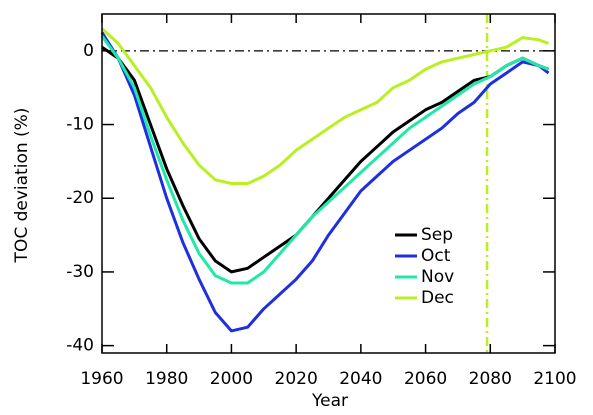 The width and height of the screenshot is (593, 415). What do you see at coordinates (436, 256) in the screenshot?
I see `legend-label: Oct` at bounding box center [436, 256].